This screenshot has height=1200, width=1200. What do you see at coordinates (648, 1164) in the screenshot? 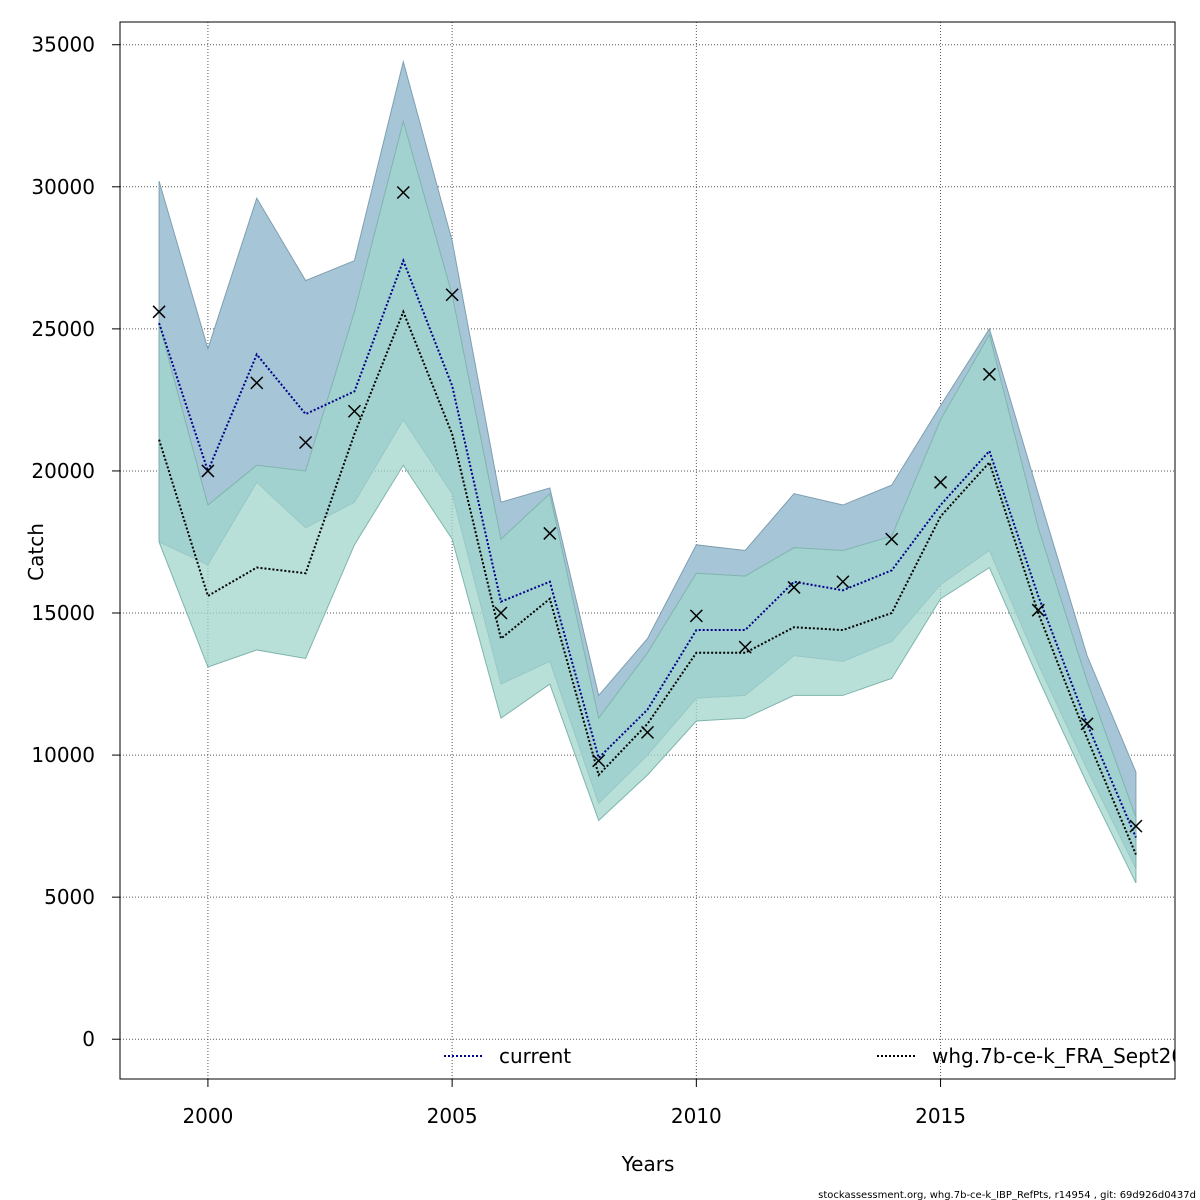
I see `x-axis-title: Years` at bounding box center [648, 1164].